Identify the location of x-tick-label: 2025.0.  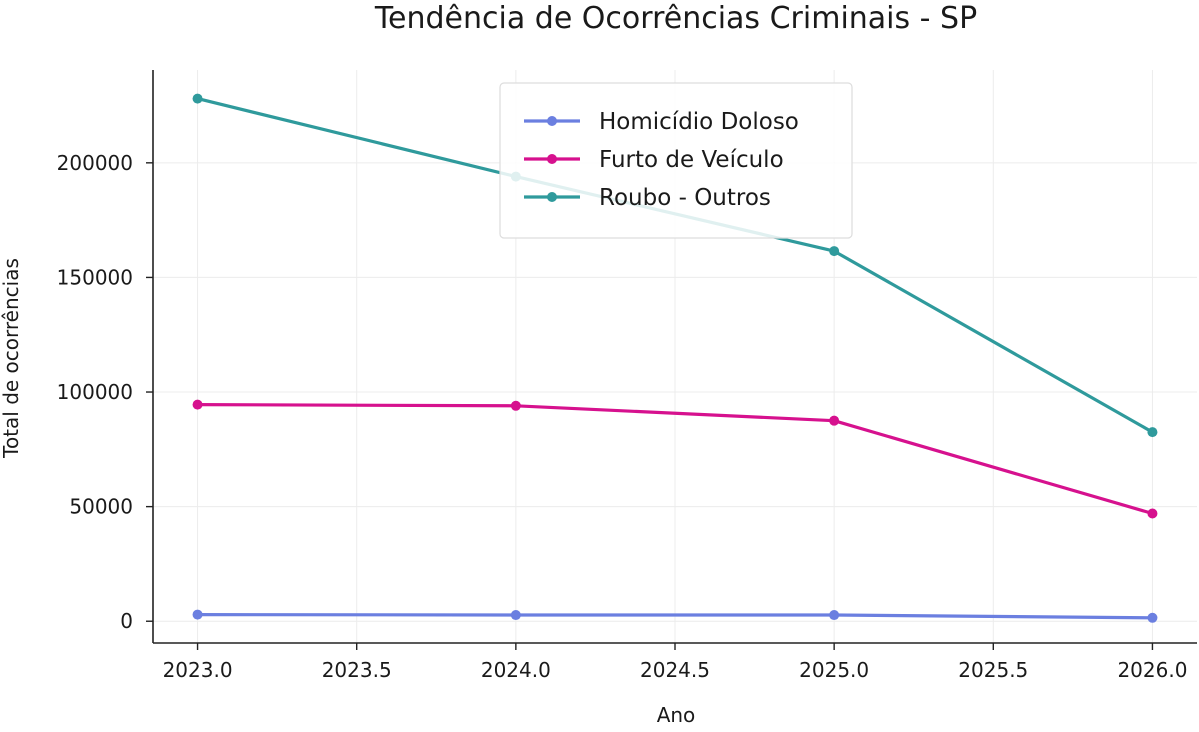
(834, 670).